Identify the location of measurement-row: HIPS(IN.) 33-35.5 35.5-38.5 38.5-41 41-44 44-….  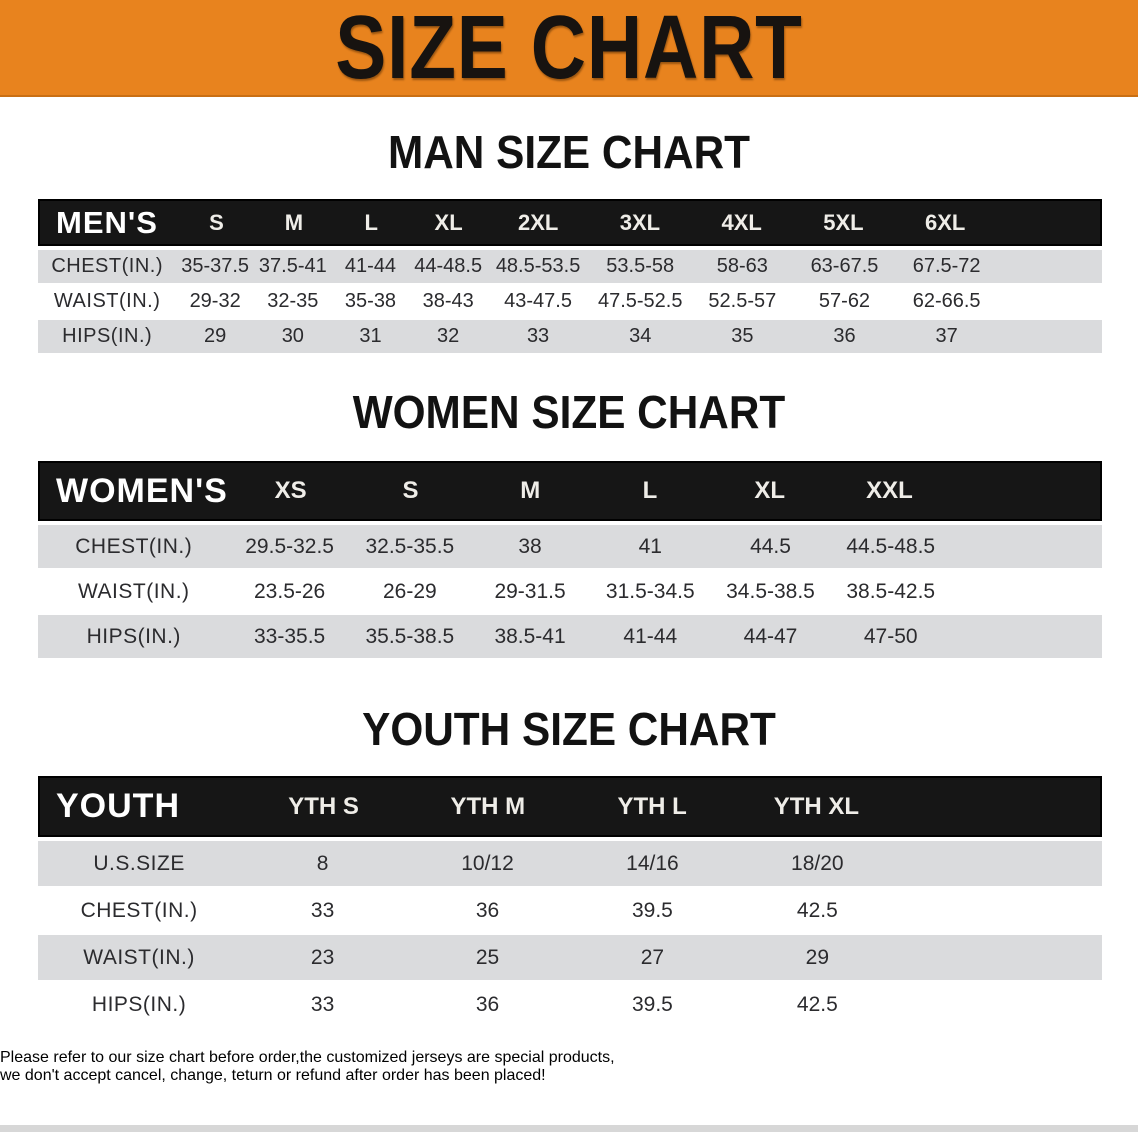
(570, 636).